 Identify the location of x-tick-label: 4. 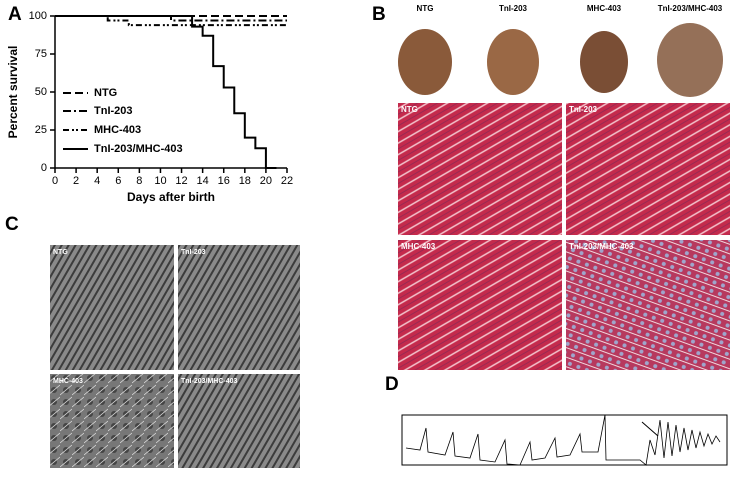
(97, 181).